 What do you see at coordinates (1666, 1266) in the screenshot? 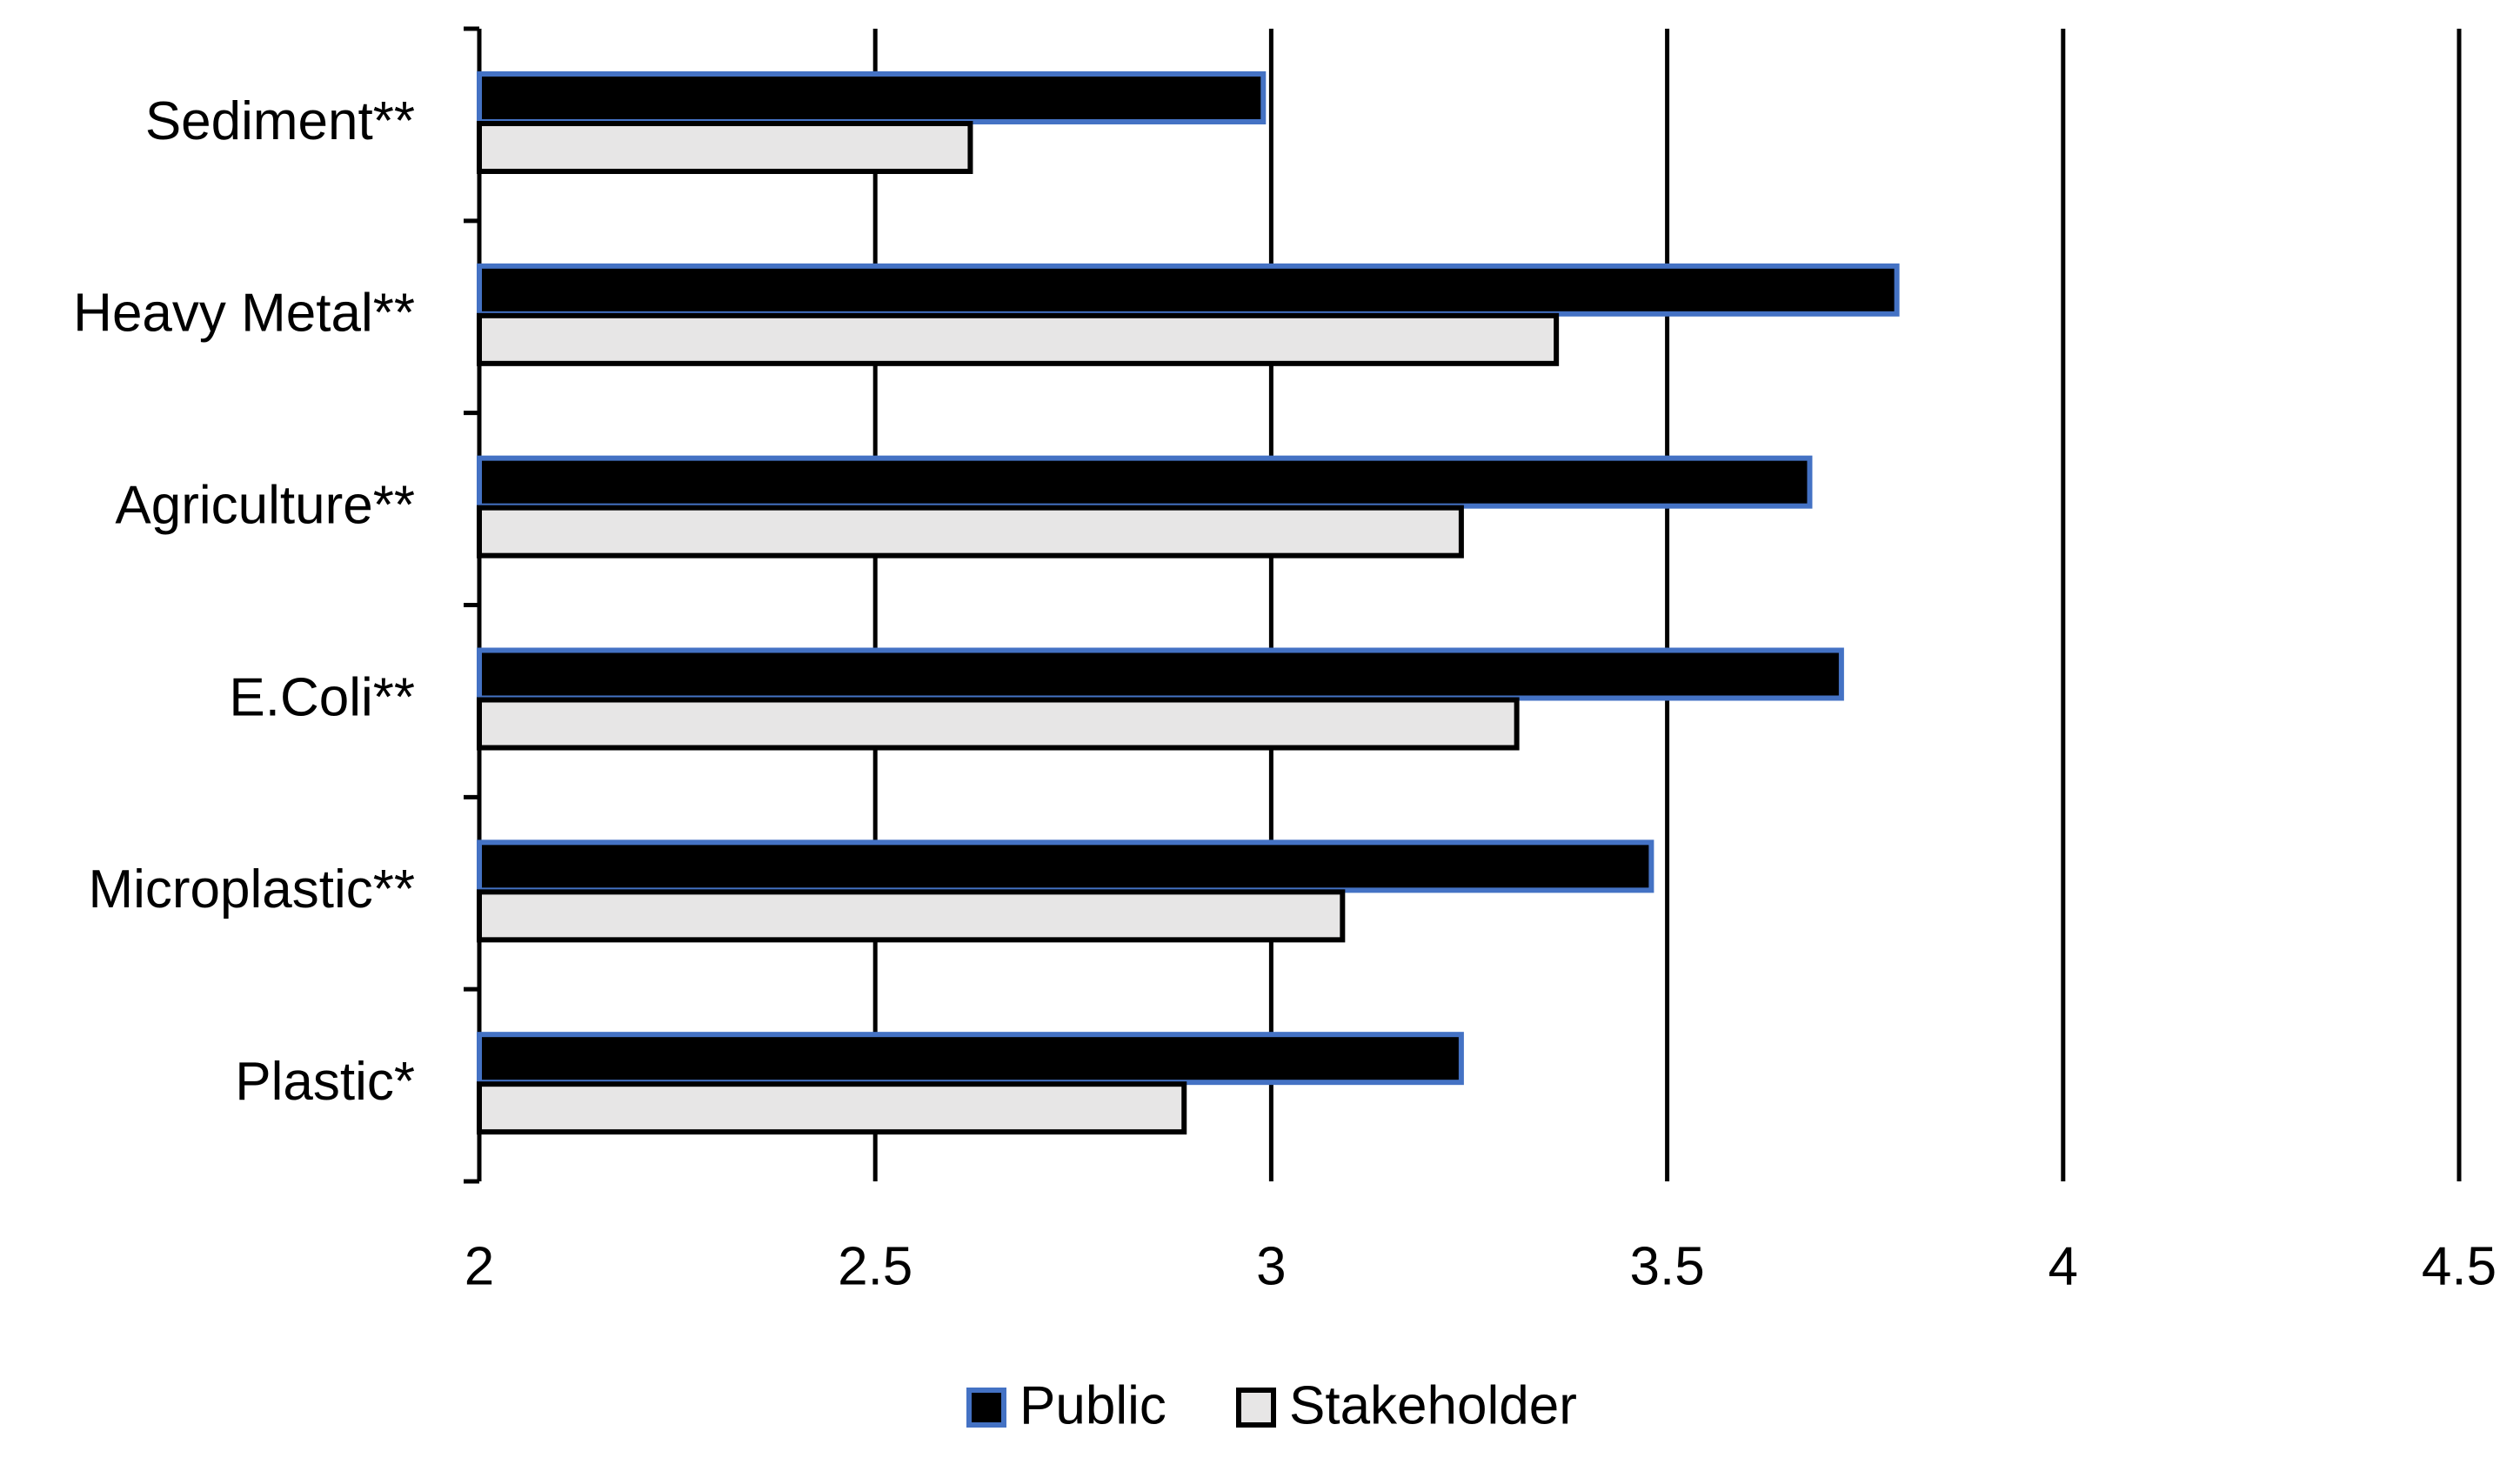
I see `x-tick-label: 3.5` at bounding box center [1666, 1266].